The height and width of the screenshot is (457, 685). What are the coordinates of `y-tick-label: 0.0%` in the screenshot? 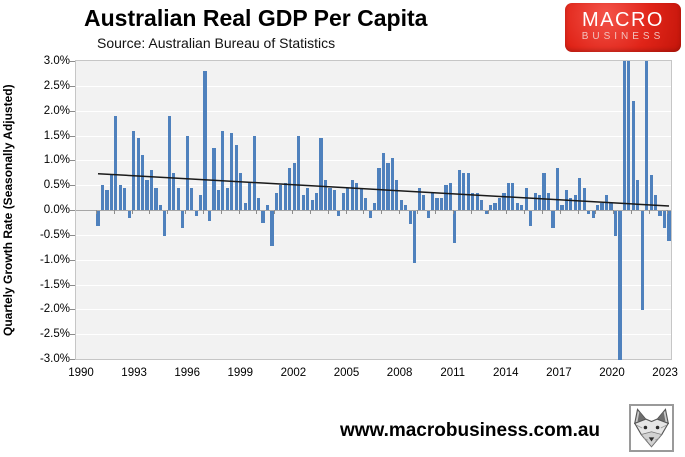 It's located at (56, 210).